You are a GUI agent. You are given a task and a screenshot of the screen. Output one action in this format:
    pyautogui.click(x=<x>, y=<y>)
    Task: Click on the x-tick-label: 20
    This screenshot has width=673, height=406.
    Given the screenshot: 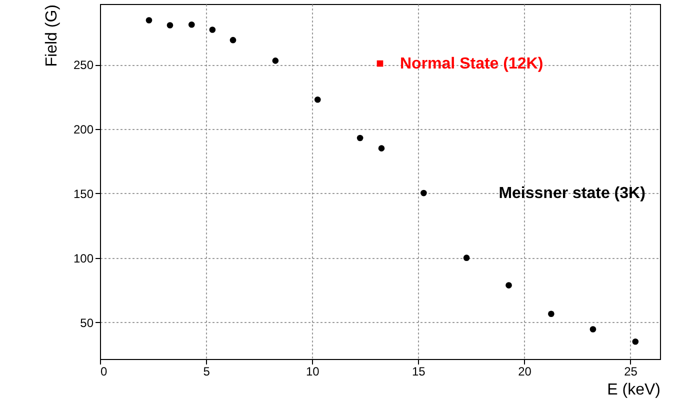 What is the action you would take?
    pyautogui.click(x=525, y=371)
    